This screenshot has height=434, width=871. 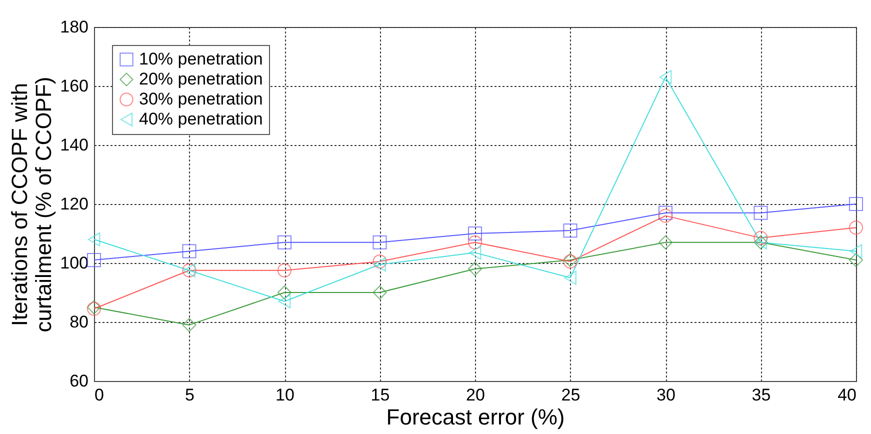 What do you see at coordinates (74, 263) in the screenshot?
I see `y-tick-label: 100` at bounding box center [74, 263].